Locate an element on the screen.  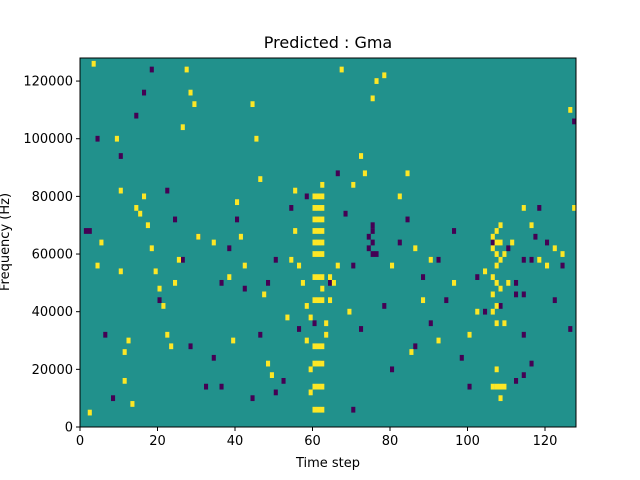
y-axis: 0 20000 40000 60000 80000 100000 120000 is located at coordinates (51, 255).